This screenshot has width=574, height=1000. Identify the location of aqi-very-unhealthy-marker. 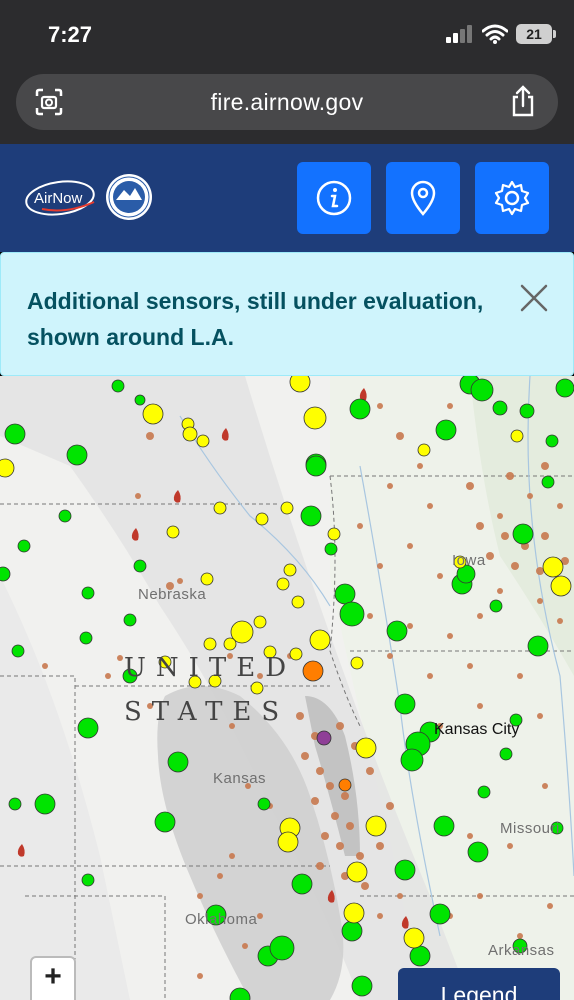
(324, 738).